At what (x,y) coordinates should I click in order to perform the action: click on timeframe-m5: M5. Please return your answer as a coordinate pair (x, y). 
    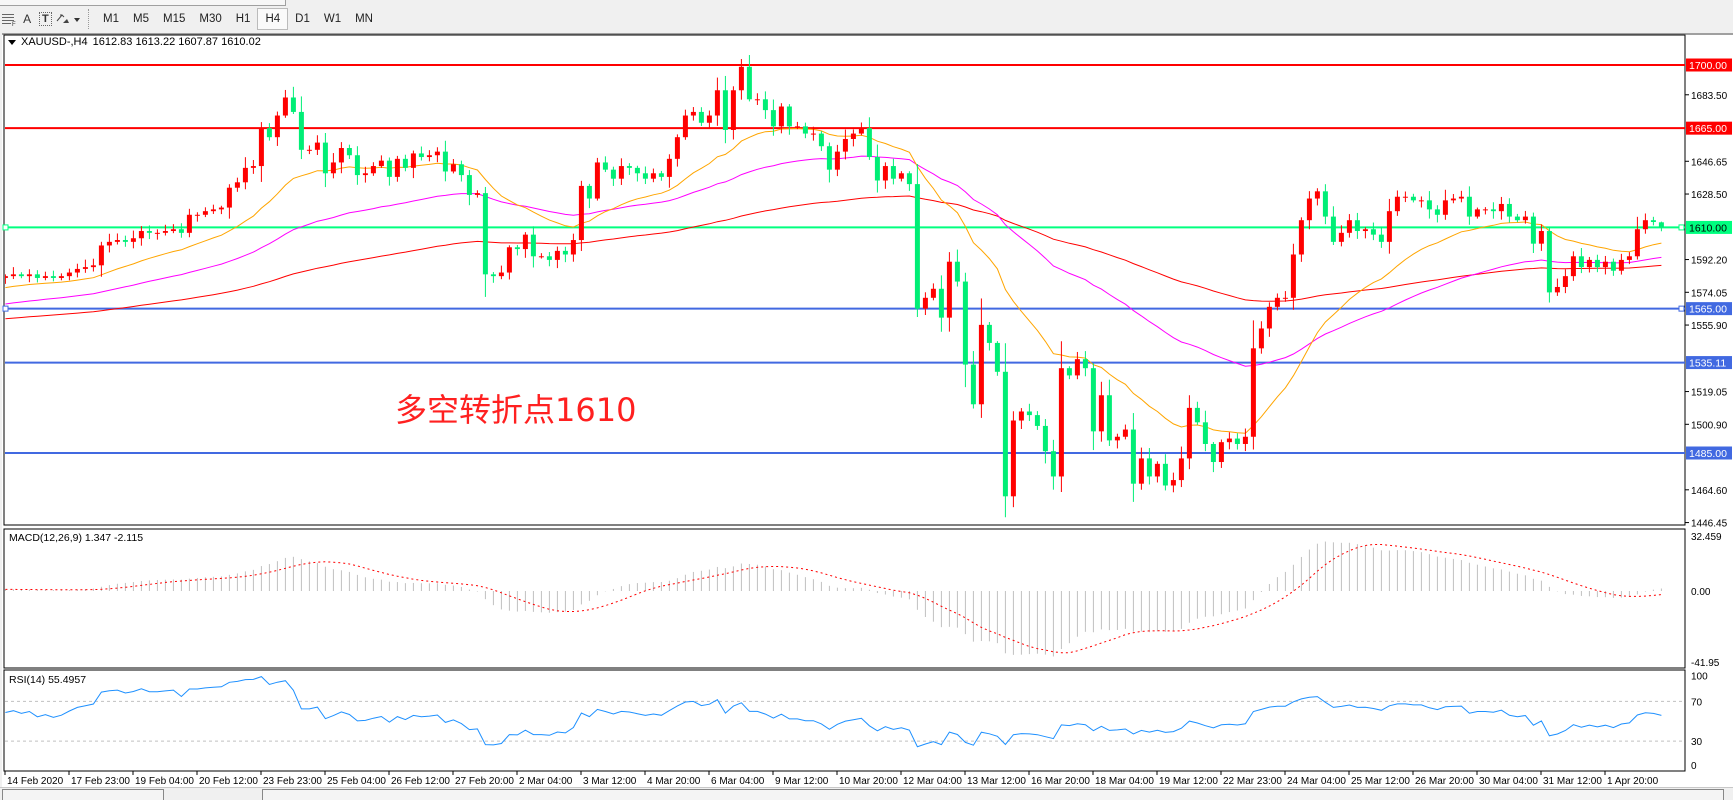
    Looking at the image, I should click on (141, 19).